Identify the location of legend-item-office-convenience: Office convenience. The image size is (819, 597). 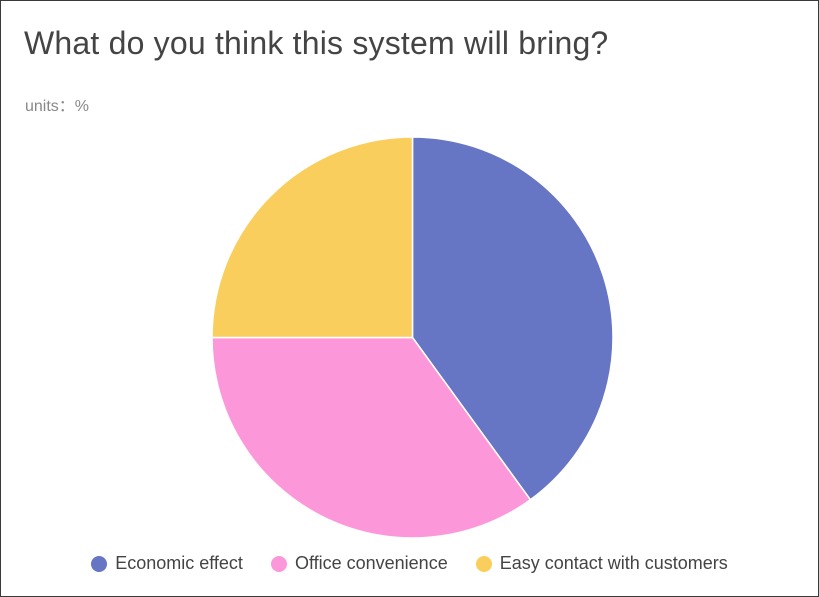
(359, 563).